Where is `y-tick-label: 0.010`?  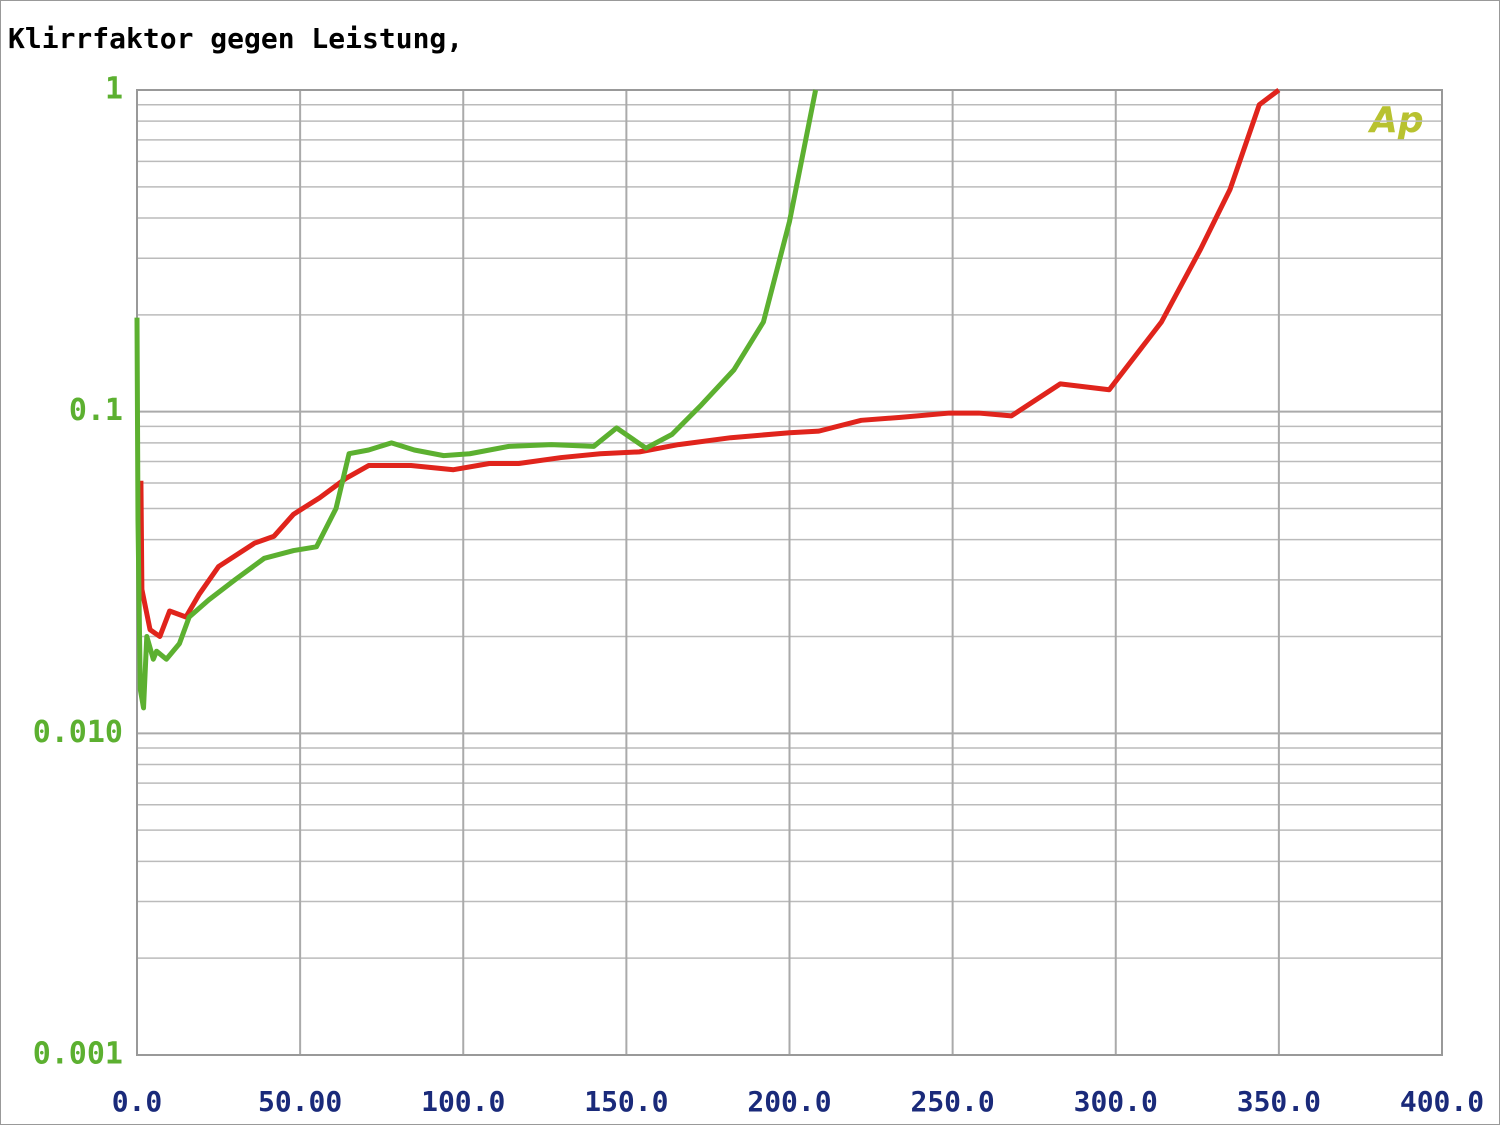
y-tick-label: 0.010 is located at coordinates (78, 732).